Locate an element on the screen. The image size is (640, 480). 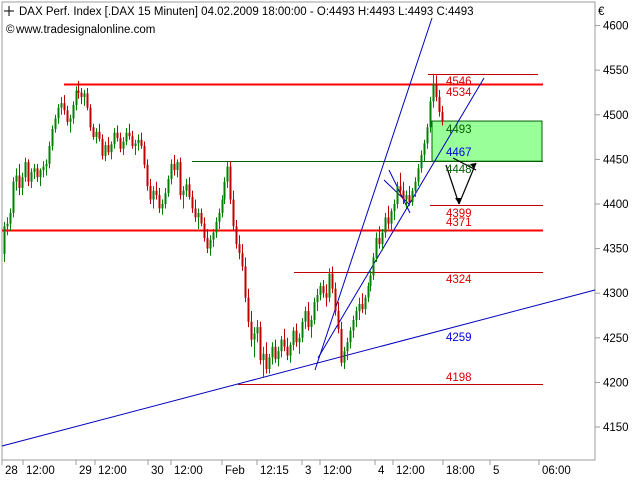
arrows-layer is located at coordinates (461, 181).